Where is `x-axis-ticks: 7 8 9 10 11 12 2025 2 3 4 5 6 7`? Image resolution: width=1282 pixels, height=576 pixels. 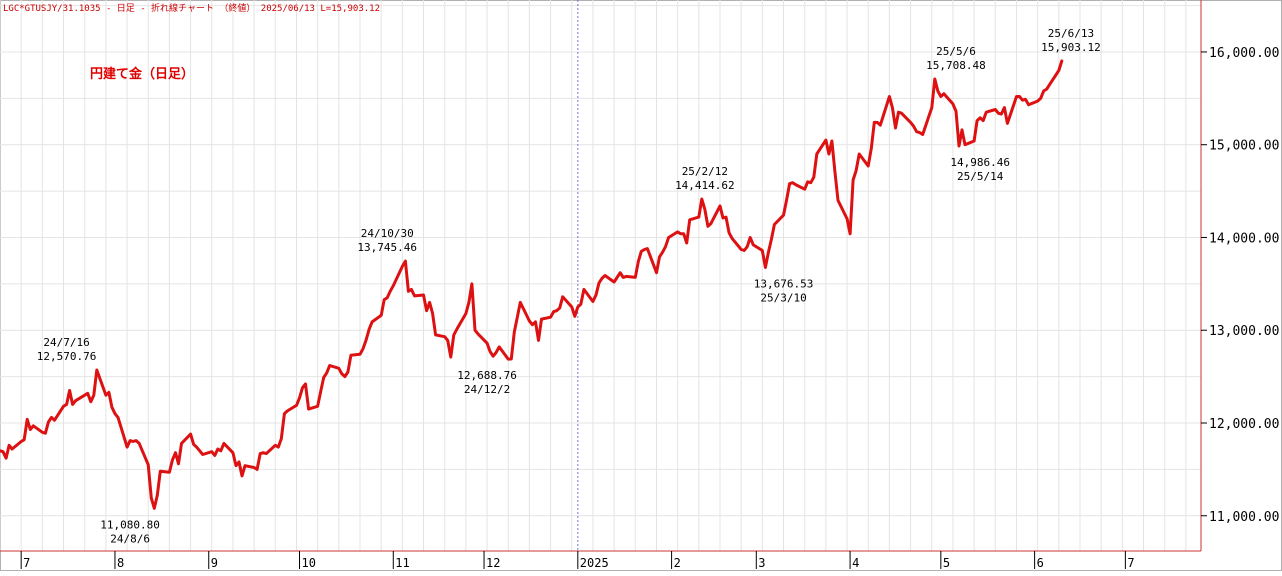
x-axis-ticks: 7 8 9 10 11 12 2025 2 3 4 5 6 7 is located at coordinates (577, 560).